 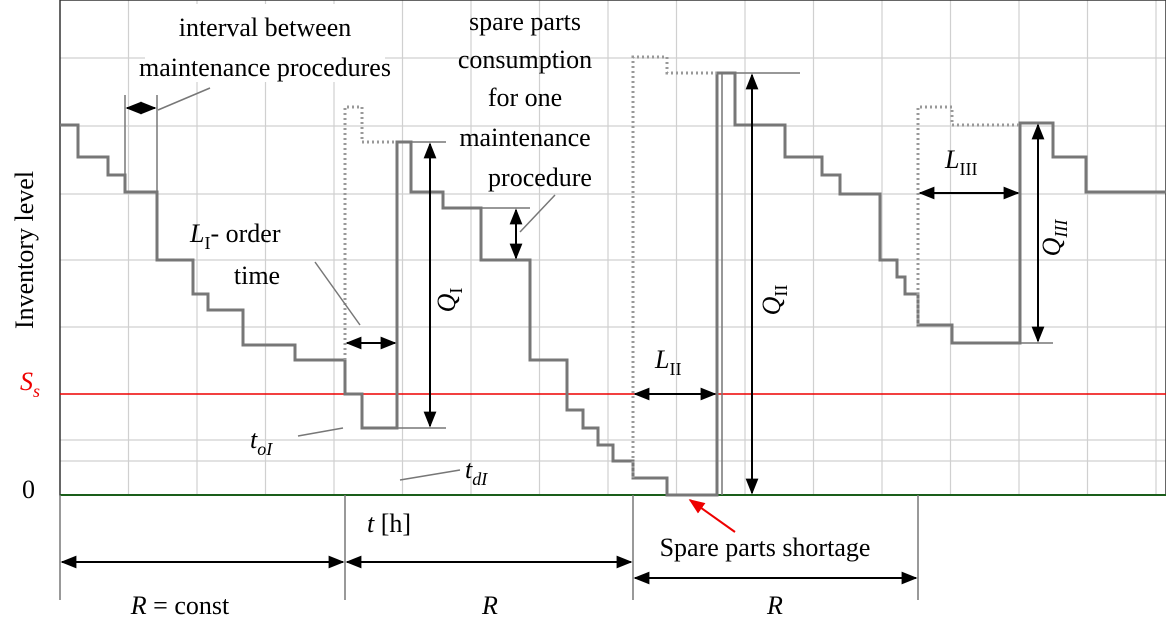 I want to click on t-delivery-label: tdI, so click(x=476, y=472).